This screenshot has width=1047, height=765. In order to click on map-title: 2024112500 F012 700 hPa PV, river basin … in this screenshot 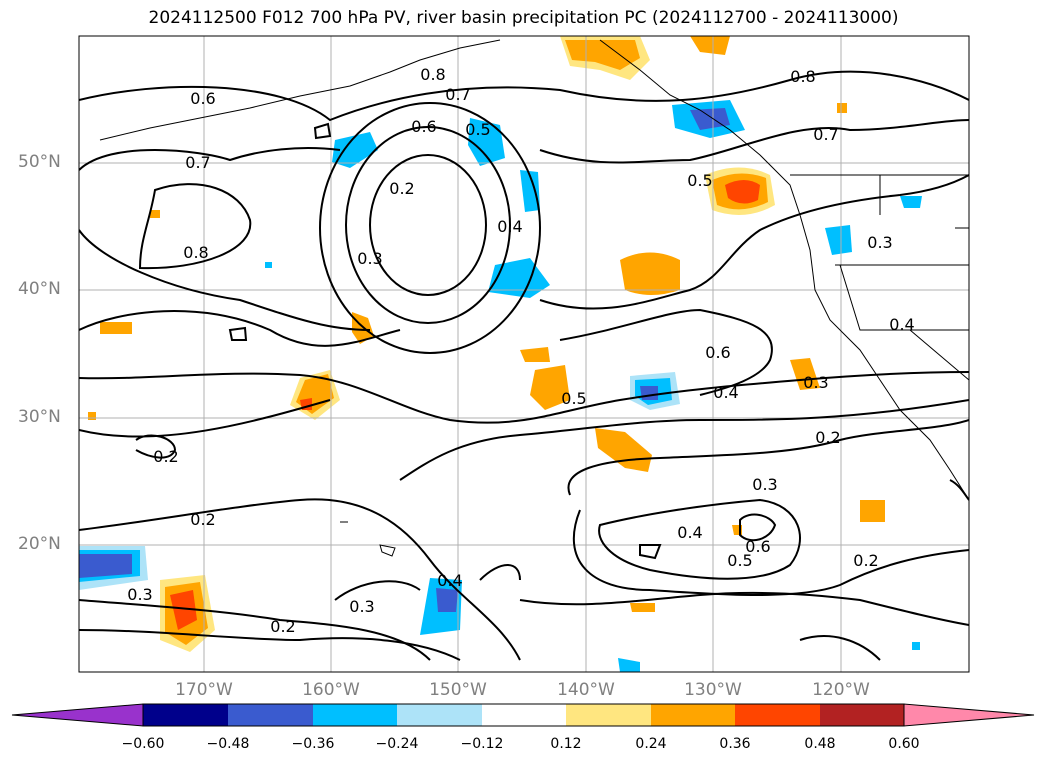, I will do `click(523, 18)`.